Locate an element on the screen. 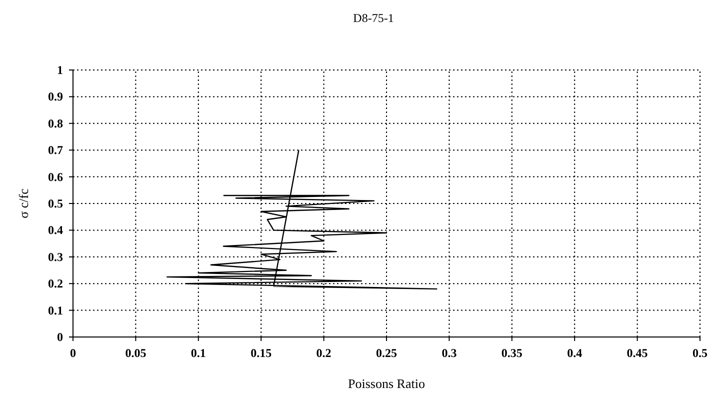  y-tick-label: 0.3 is located at coordinates (55, 257).